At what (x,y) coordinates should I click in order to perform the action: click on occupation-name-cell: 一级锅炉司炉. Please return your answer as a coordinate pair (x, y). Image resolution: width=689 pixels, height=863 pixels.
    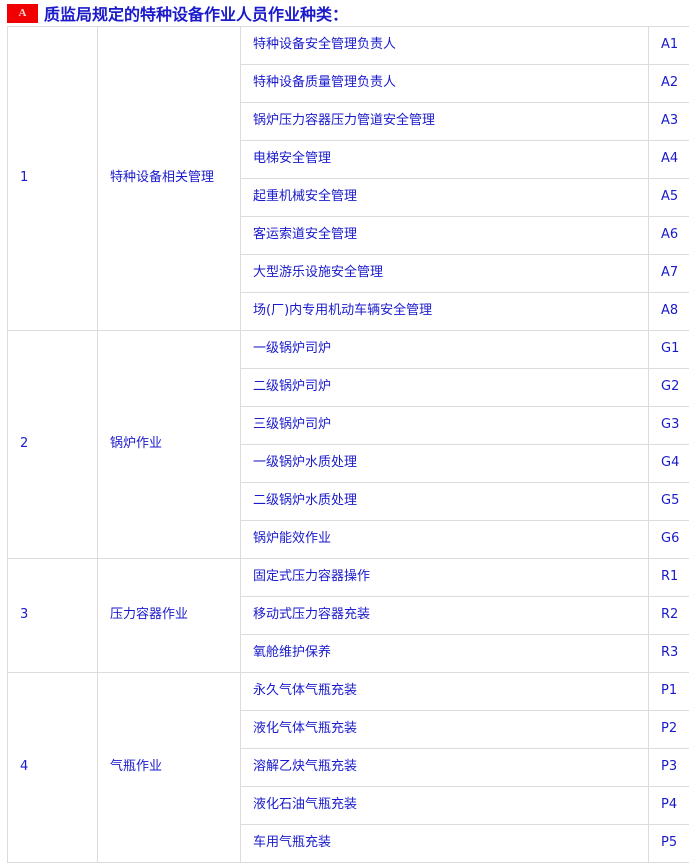
    Looking at the image, I should click on (445, 350).